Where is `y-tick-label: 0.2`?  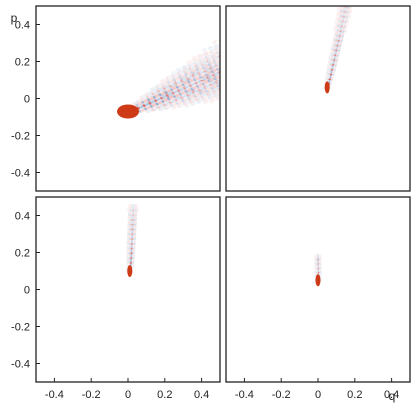
y-tick-label: 0.2 is located at coordinates (22, 63).